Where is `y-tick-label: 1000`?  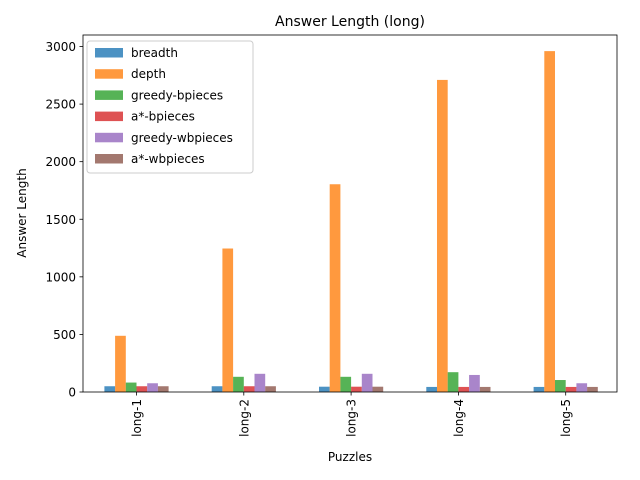
y-tick-label: 1000 is located at coordinates (60, 277).